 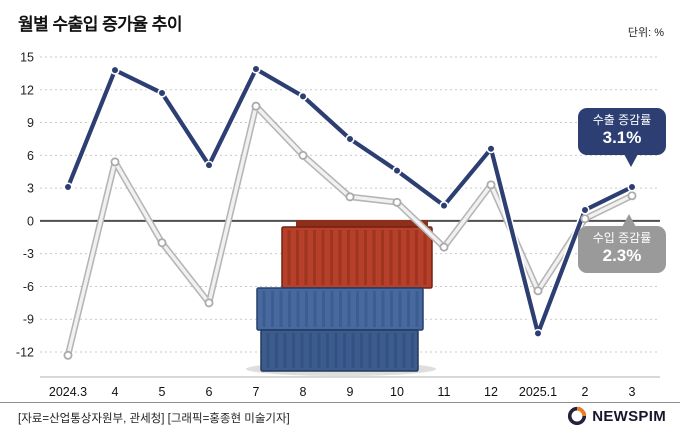 I want to click on x-axis-label: 4, so click(x=115, y=392).